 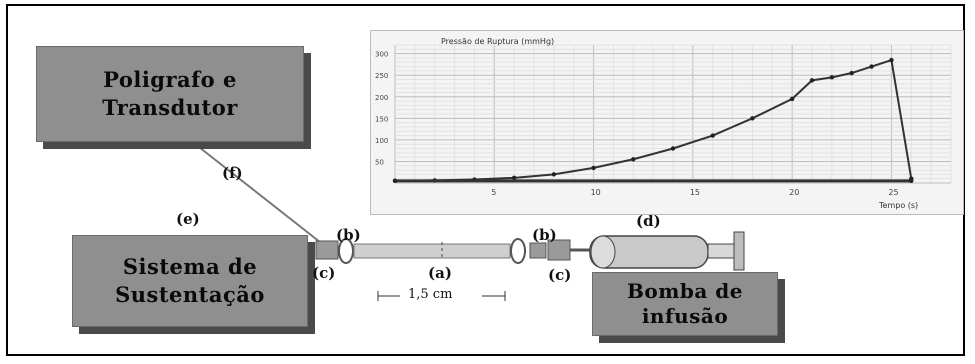 What do you see at coordinates (739, 251) in the screenshot?
I see `syringe-head` at bounding box center [739, 251].